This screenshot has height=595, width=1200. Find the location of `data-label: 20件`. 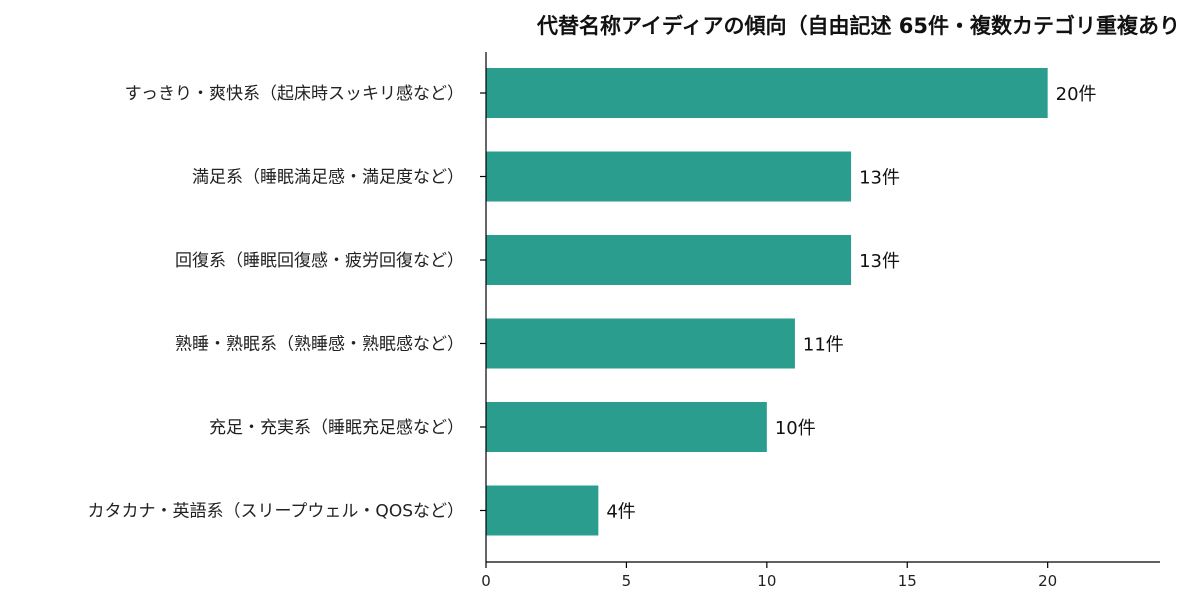

data-label: 20件 is located at coordinates (1076, 94).